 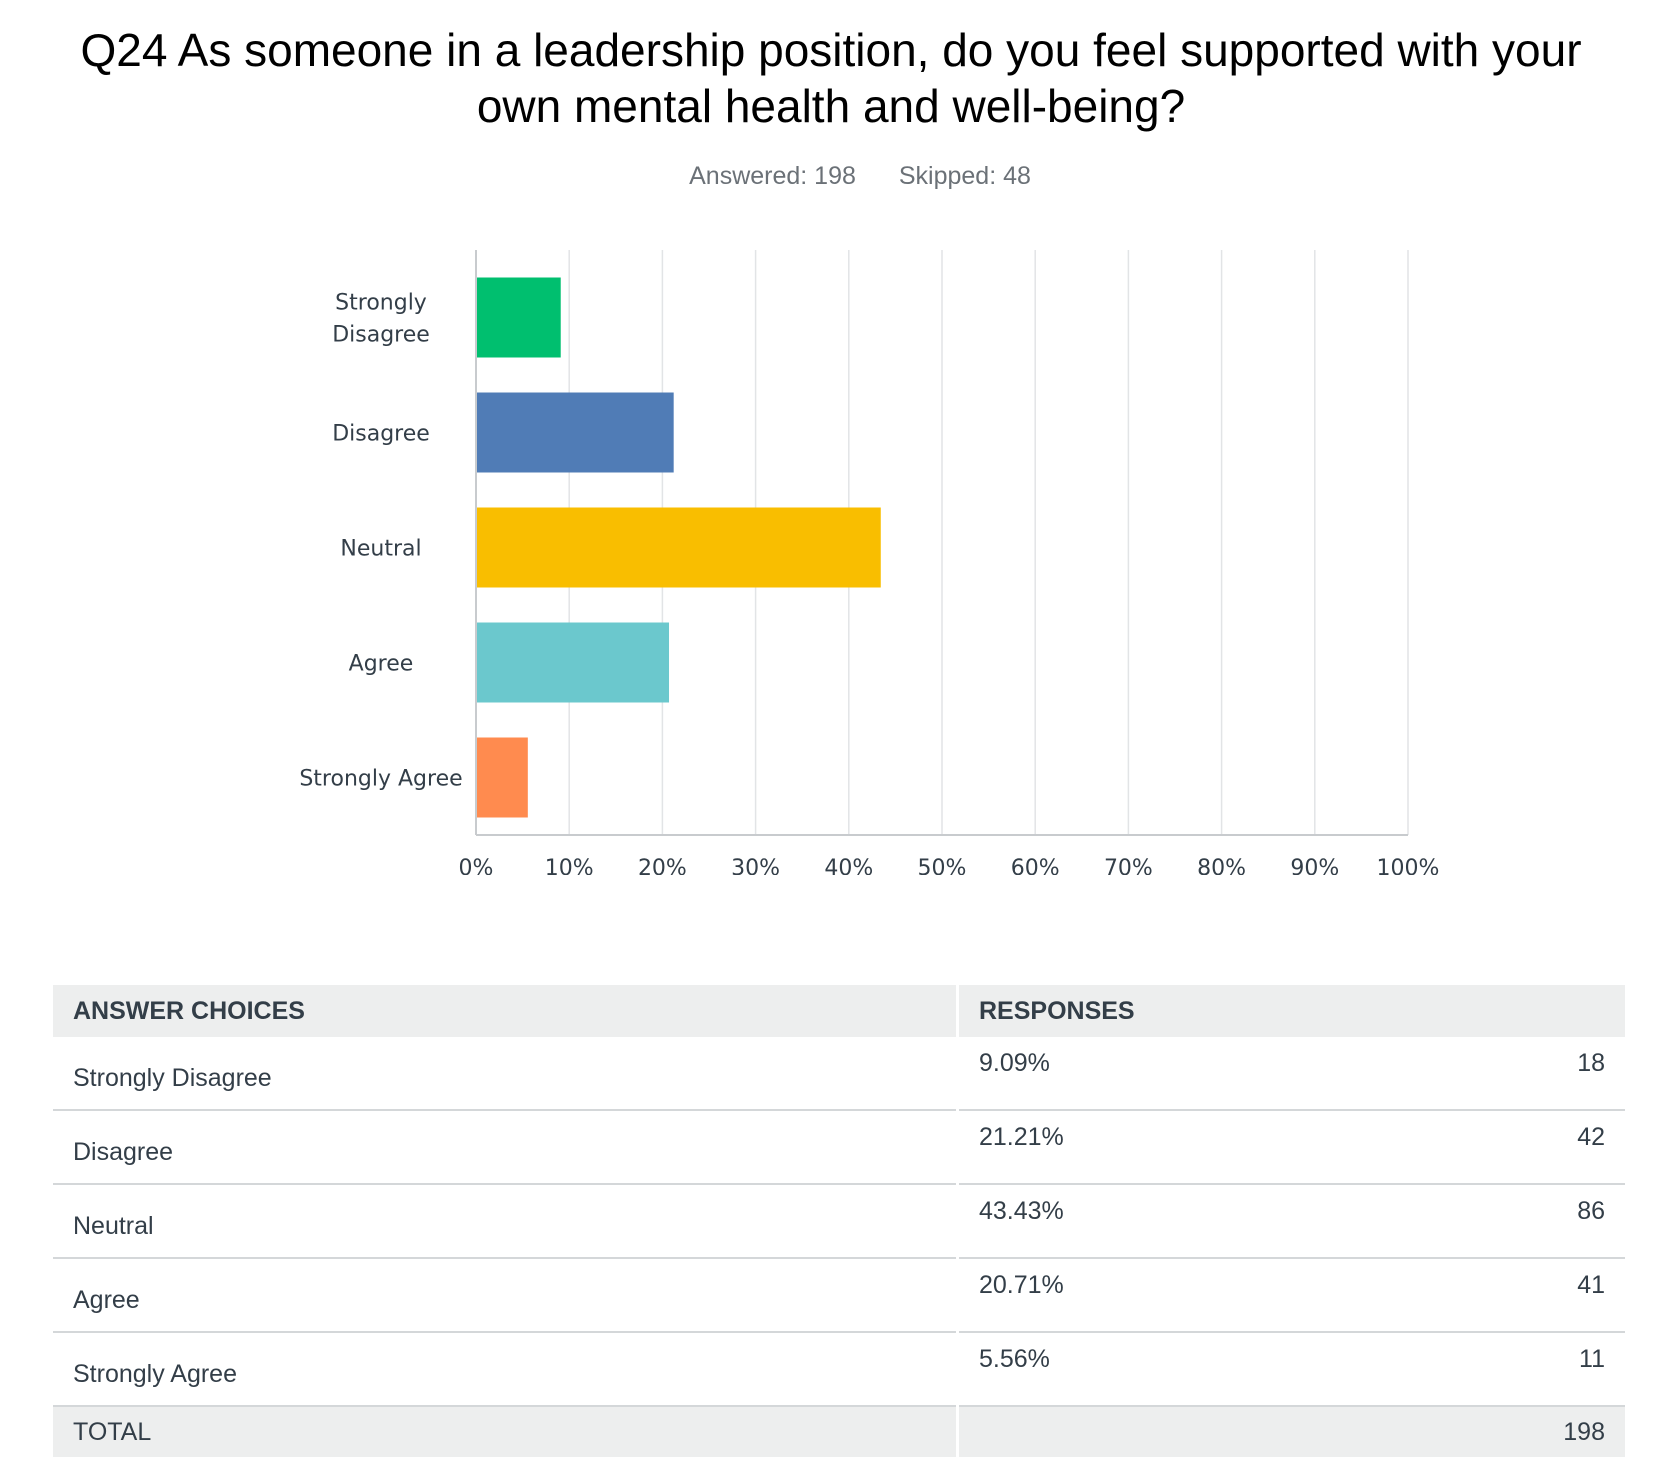 What do you see at coordinates (505, 1221) in the screenshot?
I see `answer-choice-cell: Neutral` at bounding box center [505, 1221].